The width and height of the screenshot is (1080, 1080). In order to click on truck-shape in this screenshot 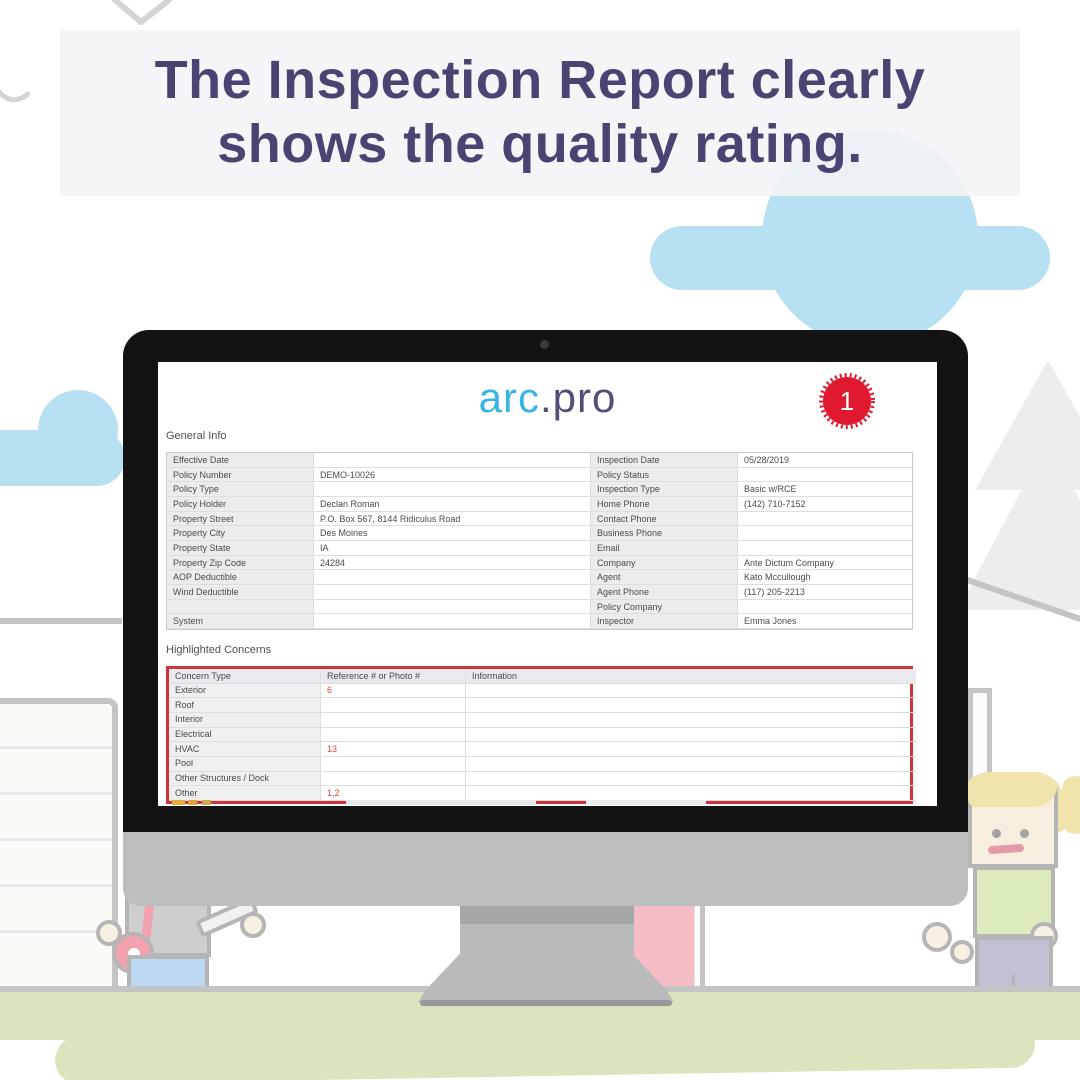, I will do `click(59, 845)`.